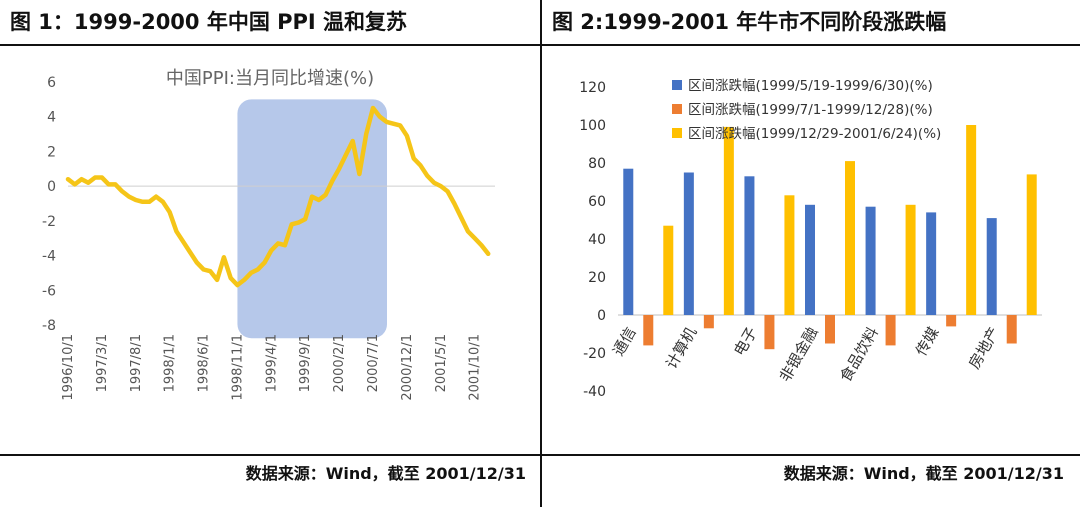  What do you see at coordinates (749, 22) in the screenshot?
I see `right-panel-title: 图 2:1999-2001 年牛市不同阶段涨跌幅` at bounding box center [749, 22].